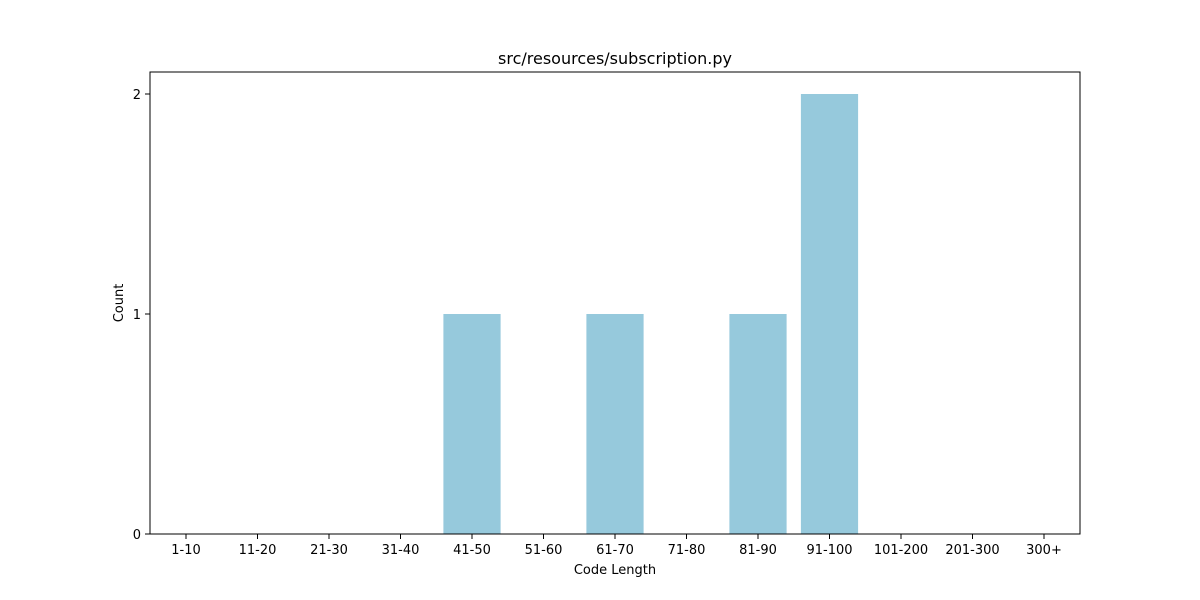 Image resolution: width=1200 pixels, height=600 pixels. I want to click on x-tick-label: 61-70, so click(615, 550).